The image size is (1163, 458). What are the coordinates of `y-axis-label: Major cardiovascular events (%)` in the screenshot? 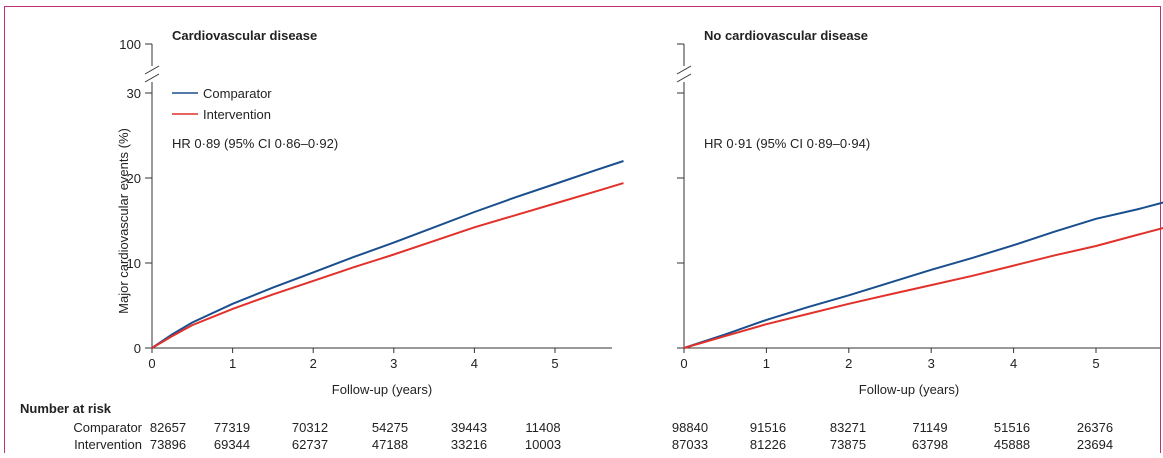 It's located at (123, 221).